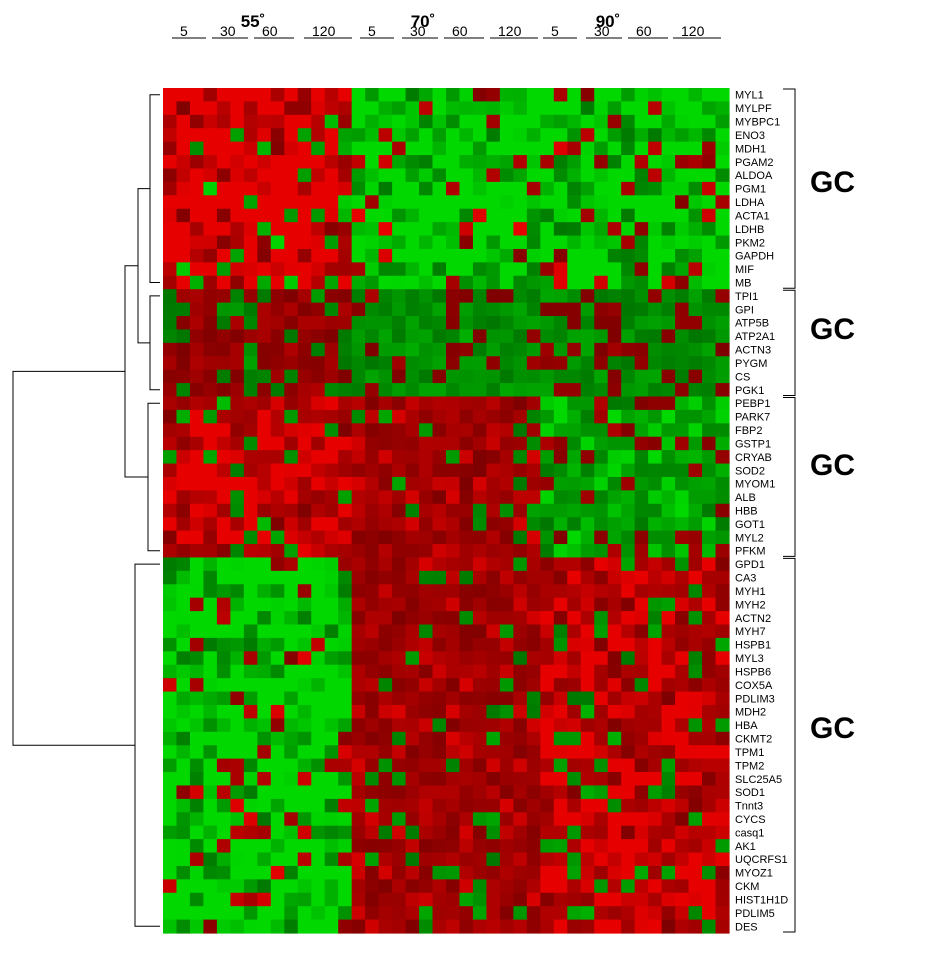 This screenshot has height=978, width=945. I want to click on gene-label: ACTA1, so click(752, 216).